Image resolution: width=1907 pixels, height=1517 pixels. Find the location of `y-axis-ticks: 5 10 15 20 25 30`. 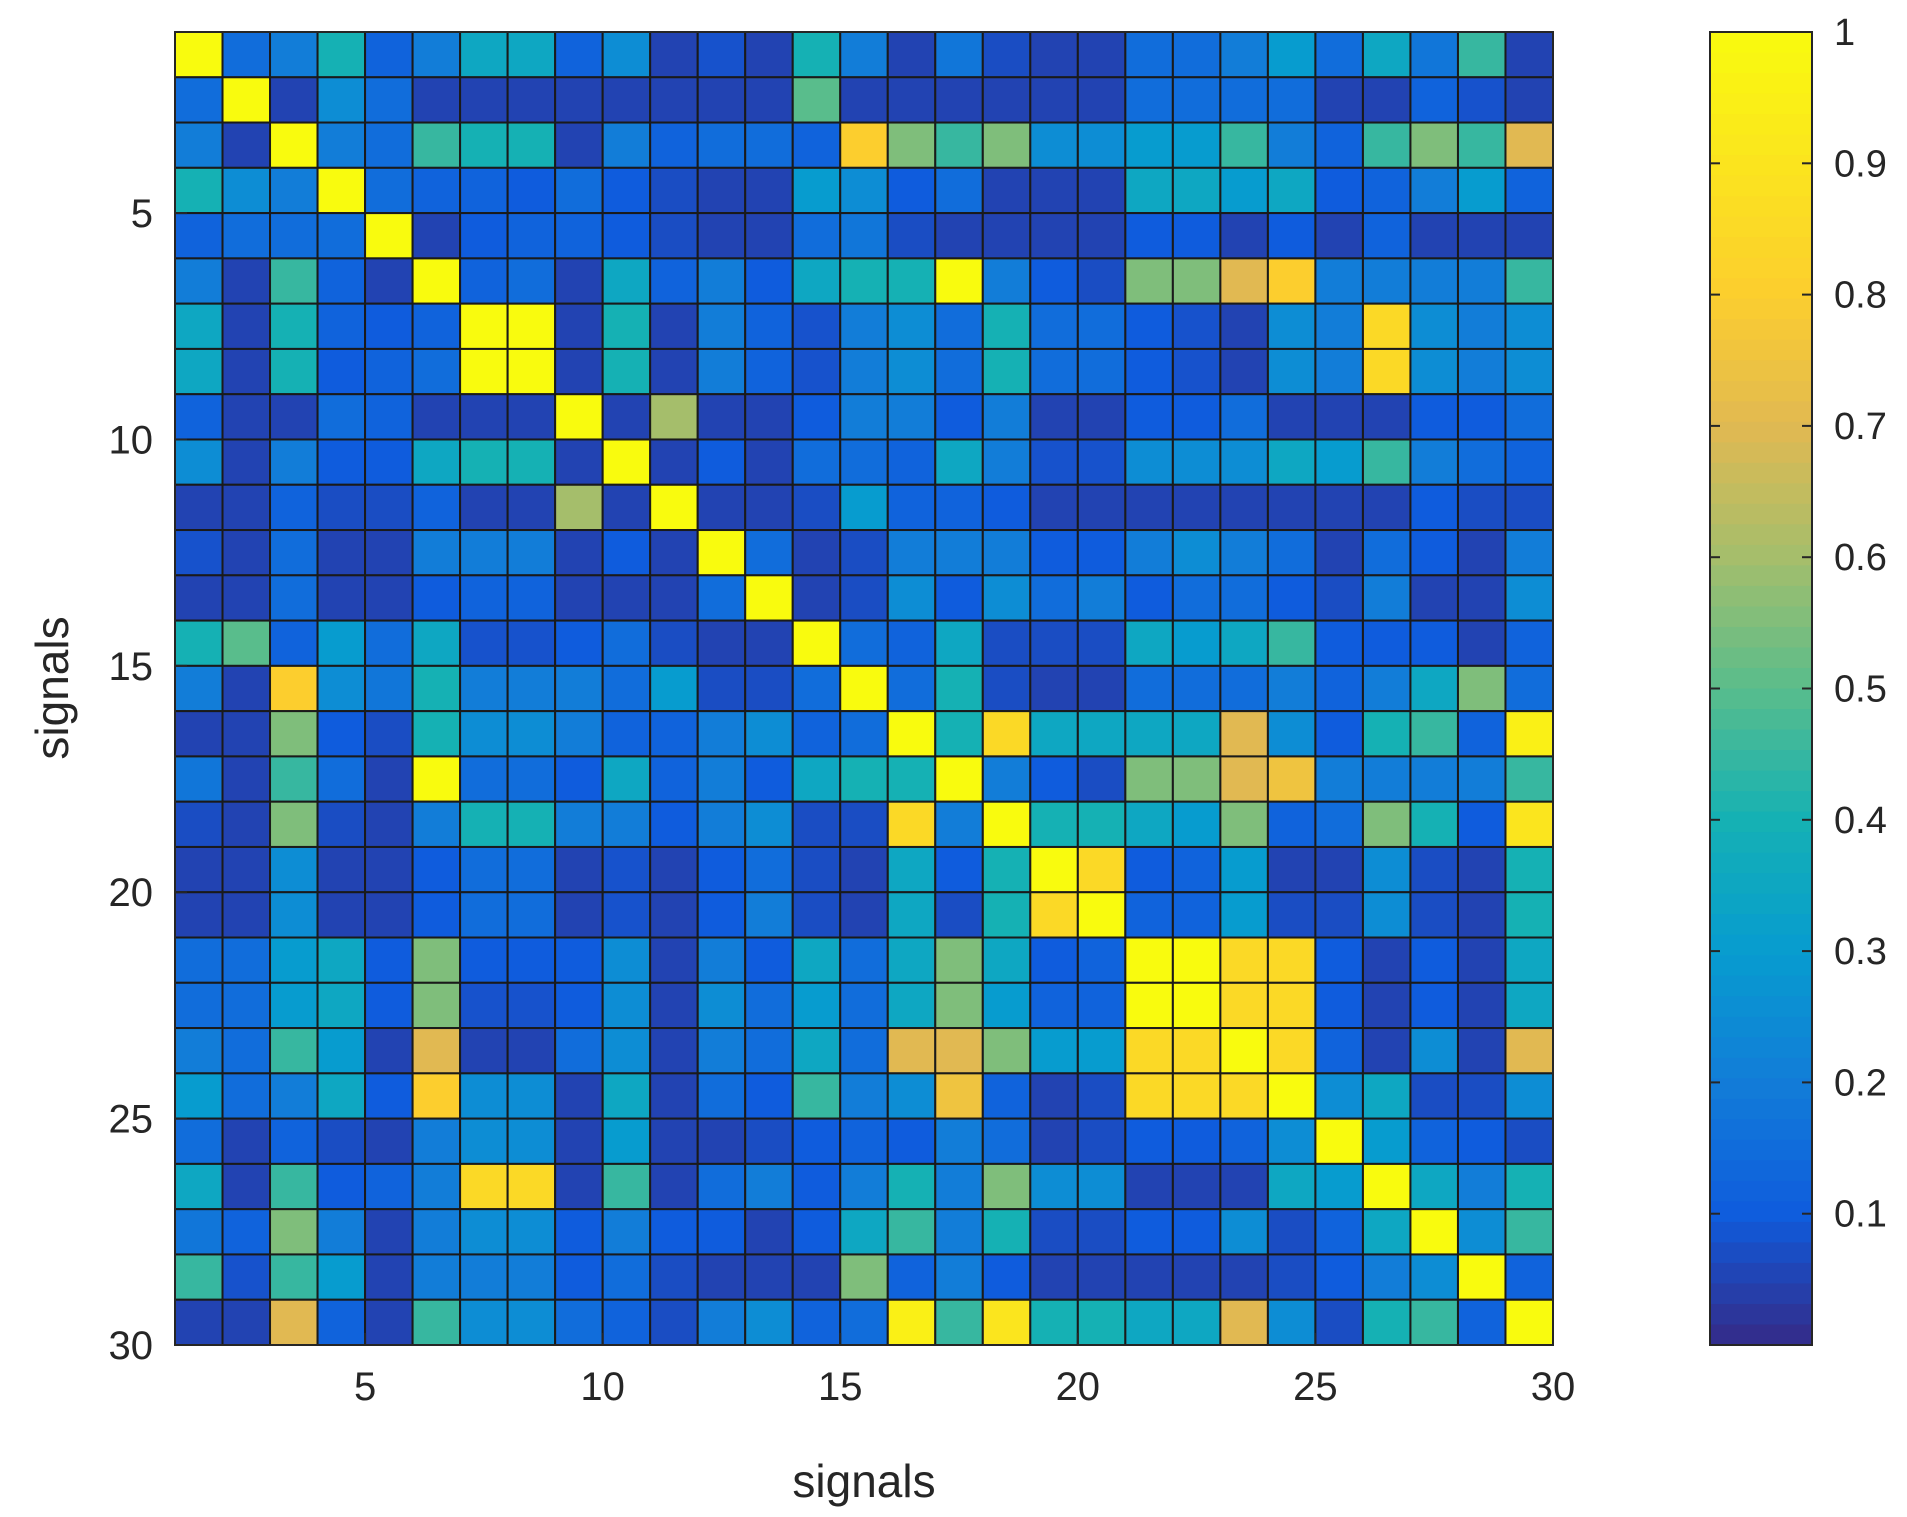

y-axis-ticks: 5 10 15 20 25 30 is located at coordinates (148, 780).